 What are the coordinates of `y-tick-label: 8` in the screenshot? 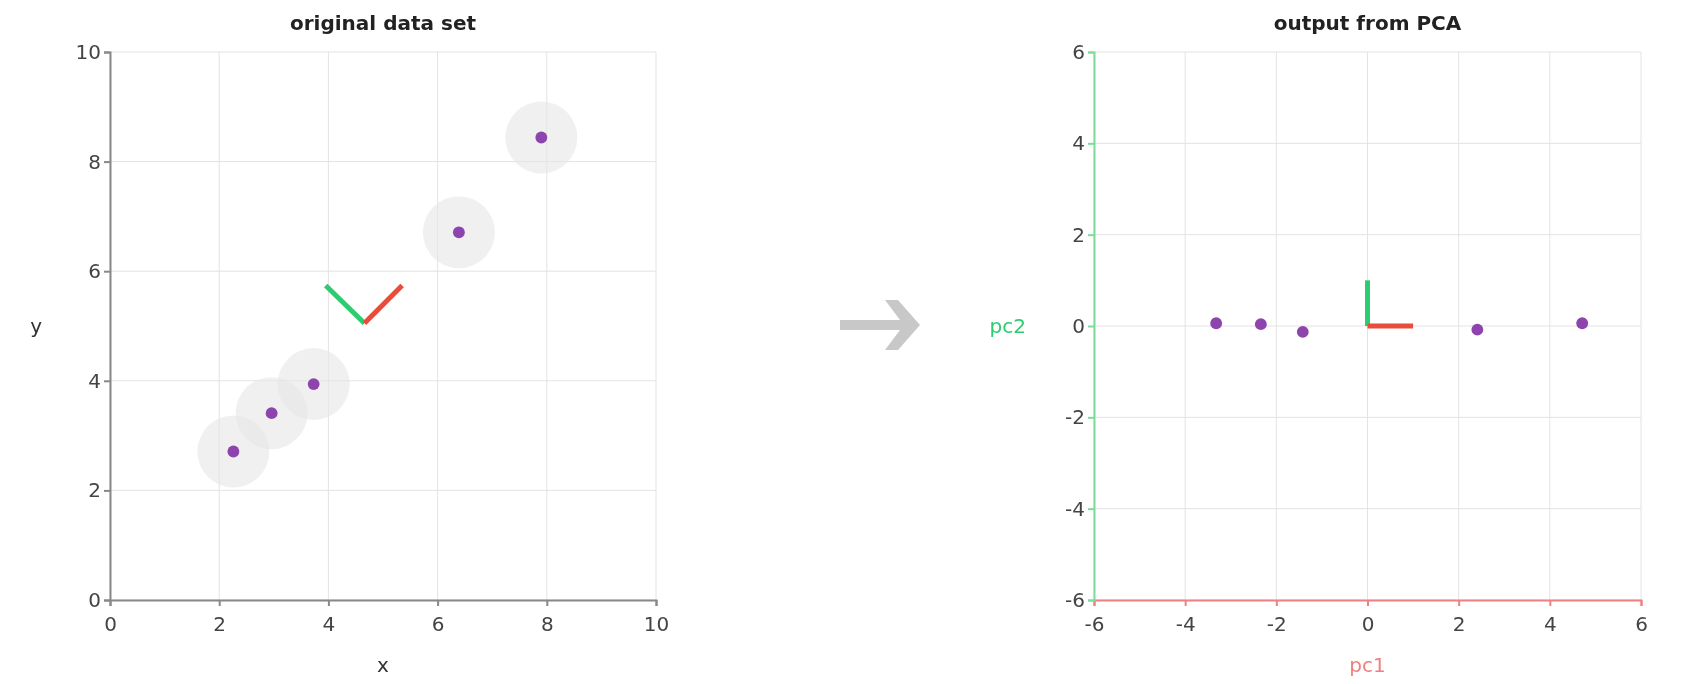 It's located at (94, 161).